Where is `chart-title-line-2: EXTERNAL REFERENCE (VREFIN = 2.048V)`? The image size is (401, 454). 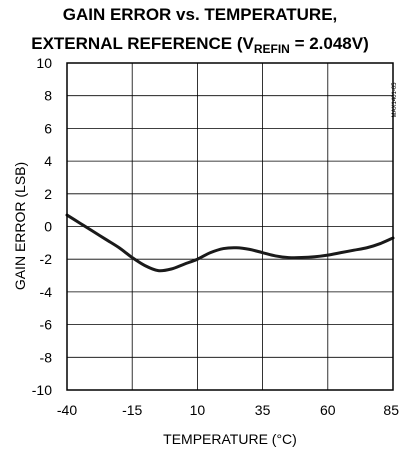 chart-title-line-2: EXTERNAL REFERENCE (VREFIN = 2.048V) is located at coordinates (200, 45).